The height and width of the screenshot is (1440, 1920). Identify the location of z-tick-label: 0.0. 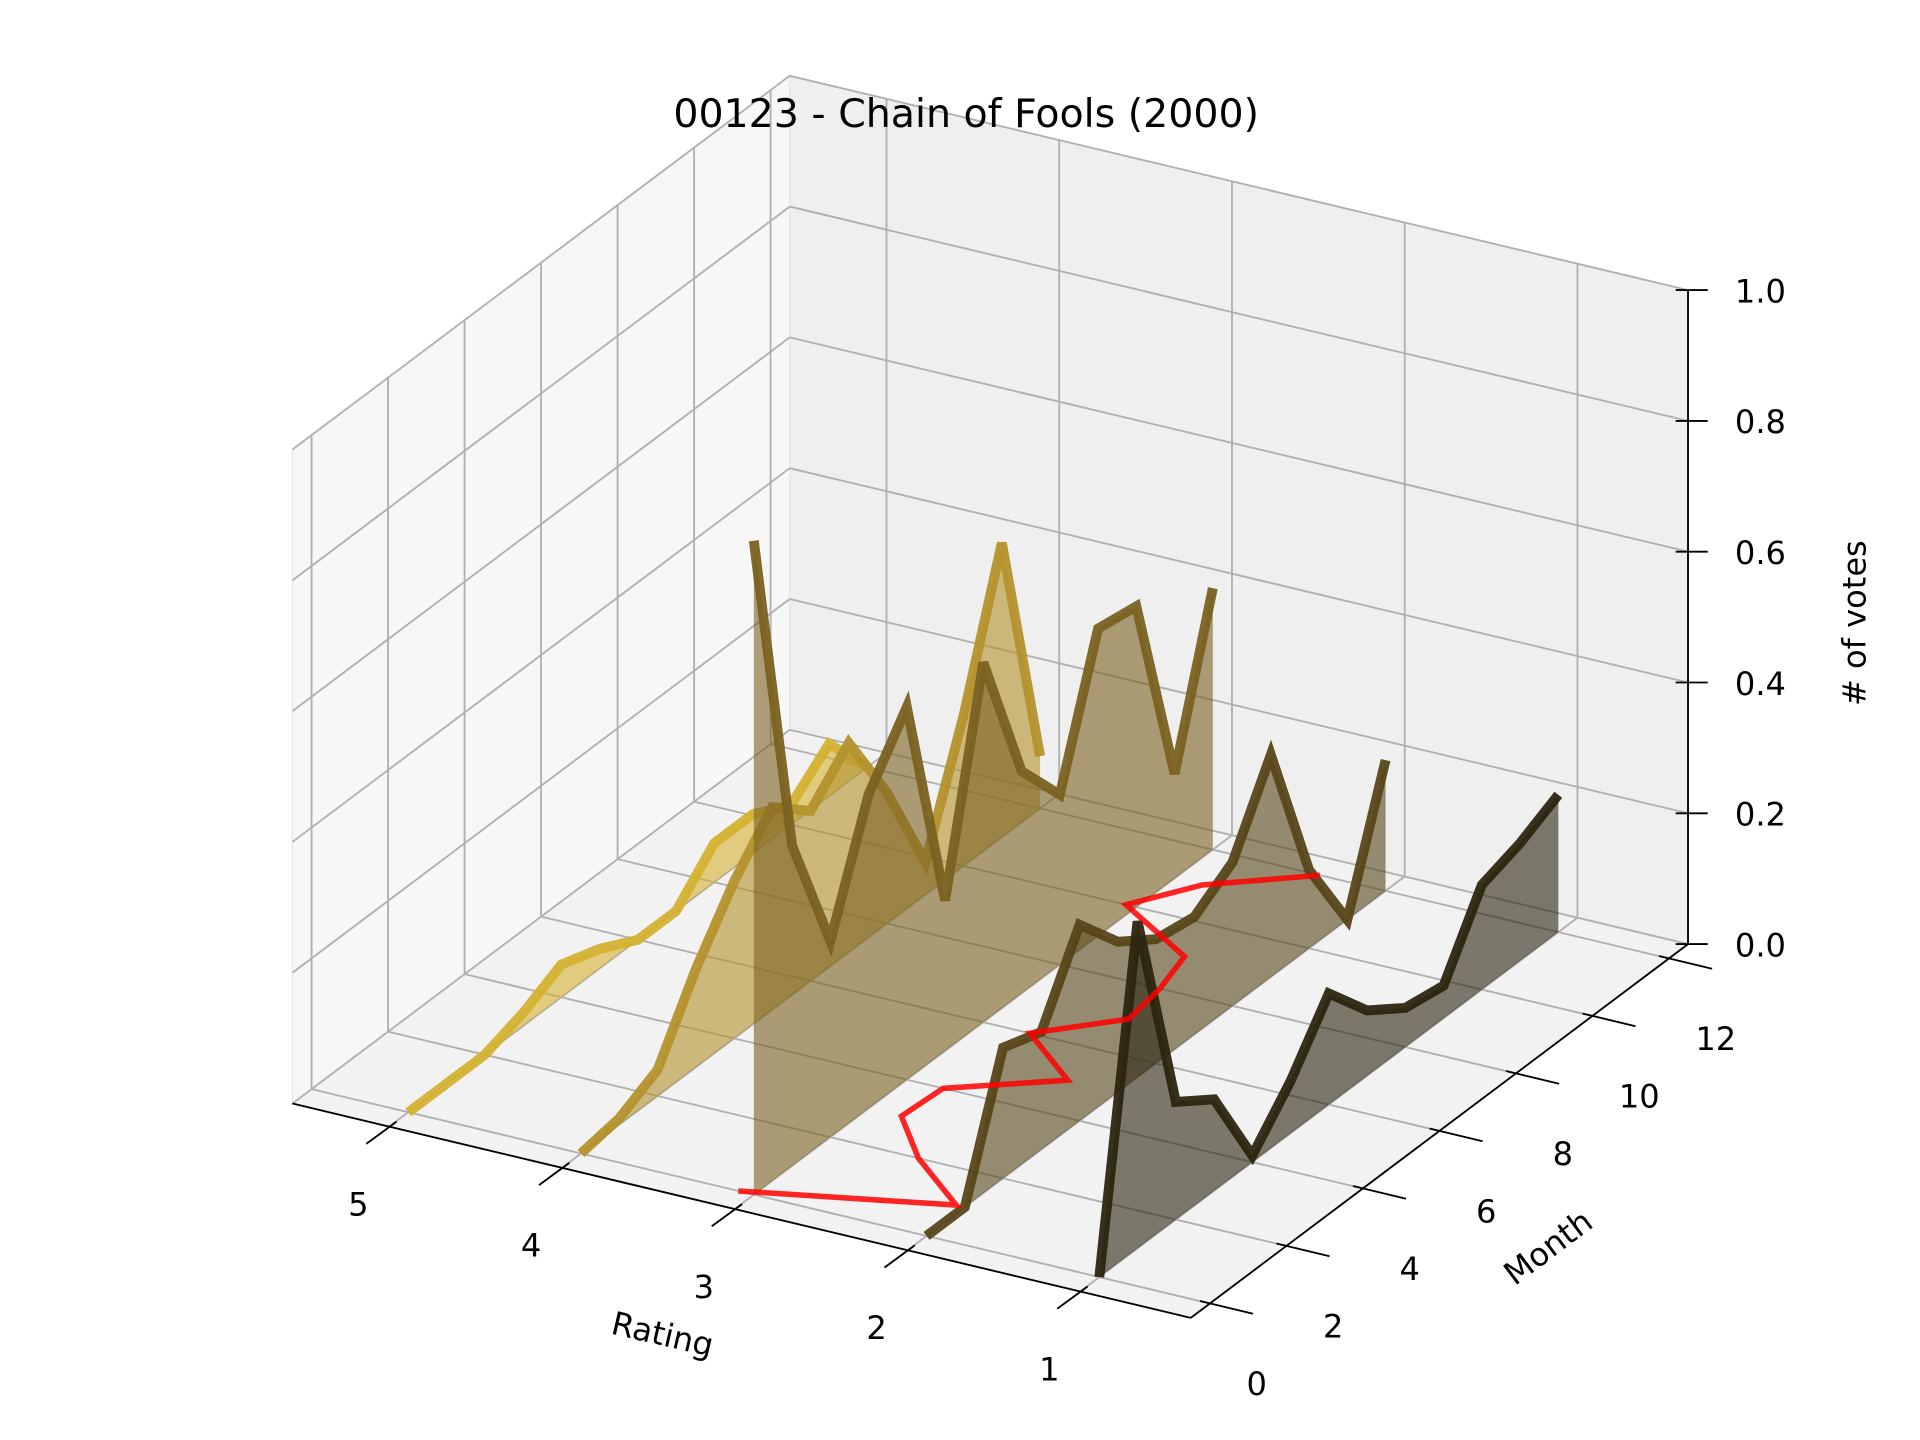
(1760, 945).